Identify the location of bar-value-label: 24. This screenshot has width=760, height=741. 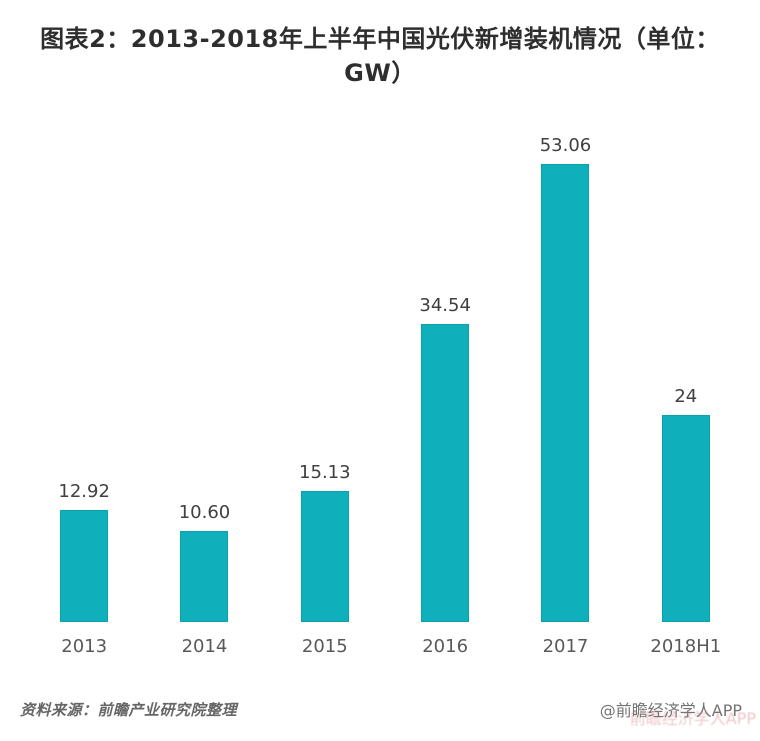
(686, 396).